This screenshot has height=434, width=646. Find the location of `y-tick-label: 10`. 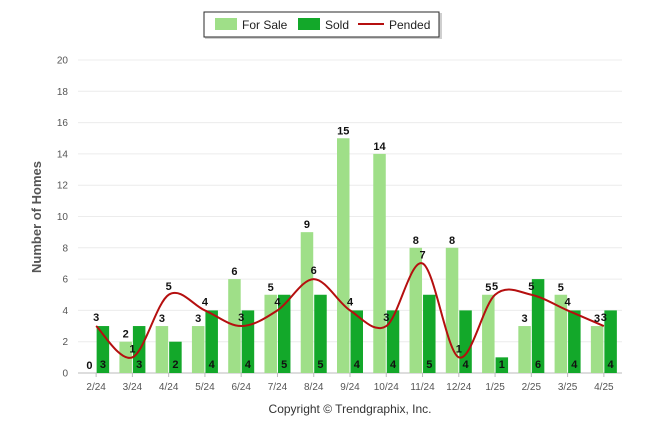

y-tick-label: 10 is located at coordinates (63, 217).